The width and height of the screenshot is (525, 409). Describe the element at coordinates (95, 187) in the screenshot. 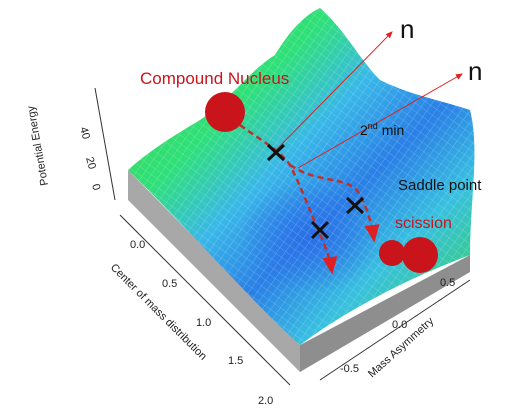

I see `z-tick: 0` at that location.